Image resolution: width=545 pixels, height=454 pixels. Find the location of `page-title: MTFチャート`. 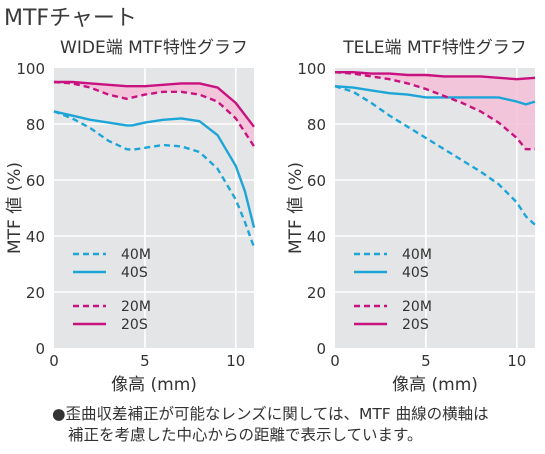

page-title: MTFチャート is located at coordinates (70, 18).